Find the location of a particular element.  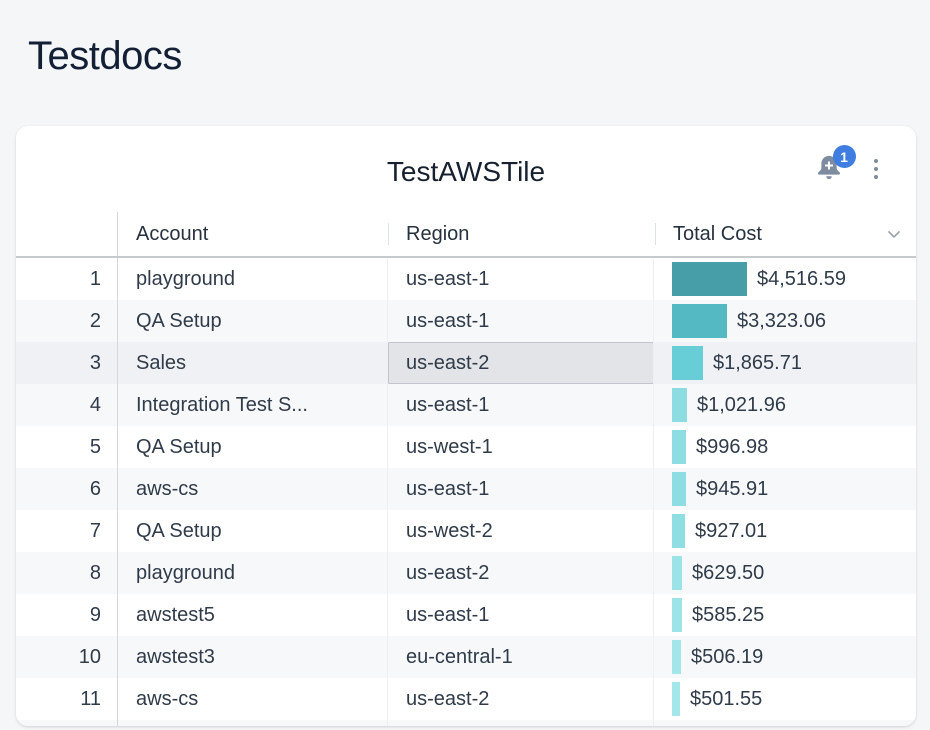

cost-value: $3,323.06 is located at coordinates (781, 320).